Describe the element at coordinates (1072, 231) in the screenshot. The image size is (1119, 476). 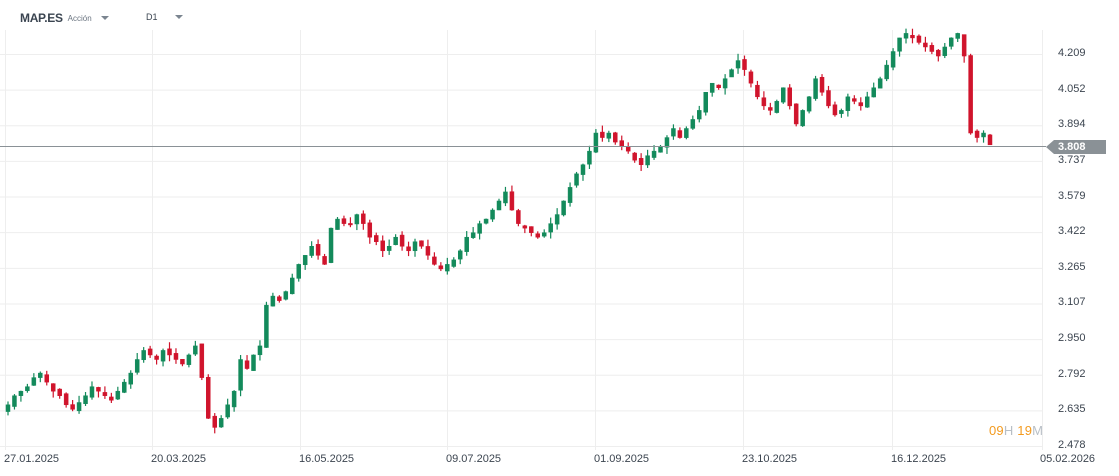
I see `price-axis-tick: 3.422` at that location.